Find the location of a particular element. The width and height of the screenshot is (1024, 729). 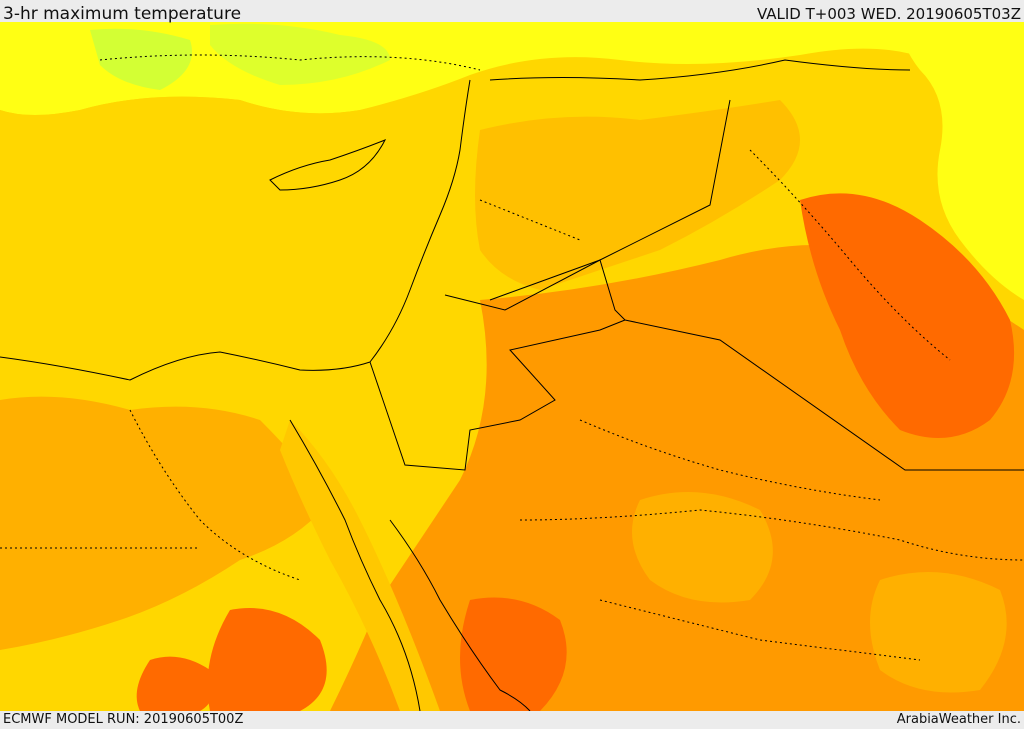

iraq-extreme-region is located at coordinates (907, 315).